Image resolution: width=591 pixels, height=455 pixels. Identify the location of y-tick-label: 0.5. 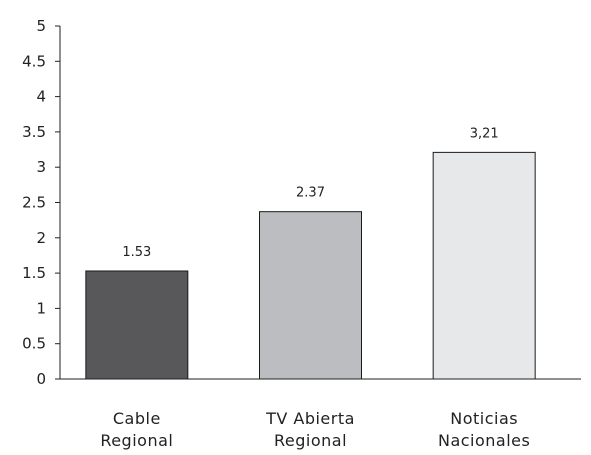
(34, 344).